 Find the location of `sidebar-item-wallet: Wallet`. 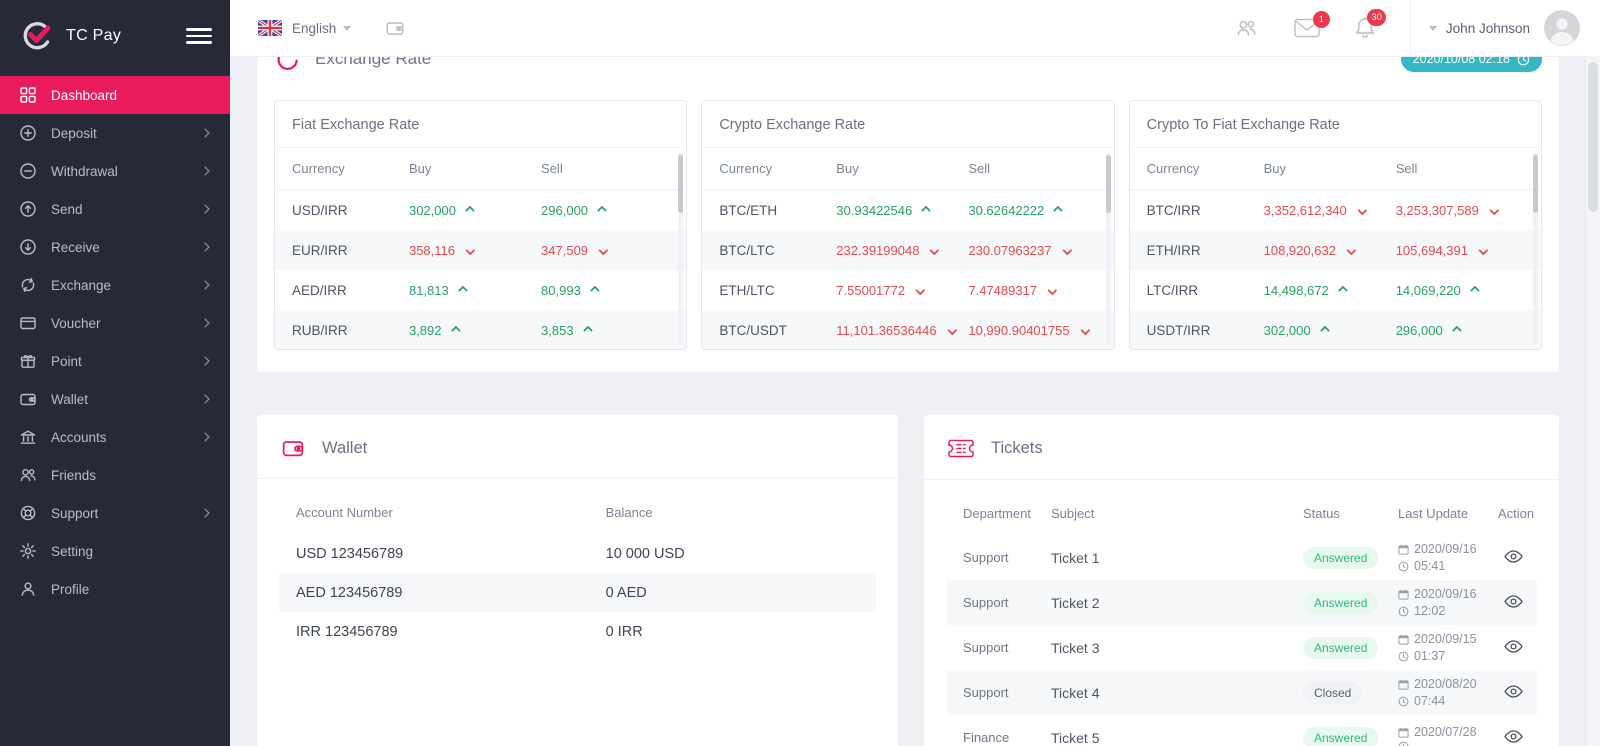

sidebar-item-wallet: Wallet is located at coordinates (115, 399).